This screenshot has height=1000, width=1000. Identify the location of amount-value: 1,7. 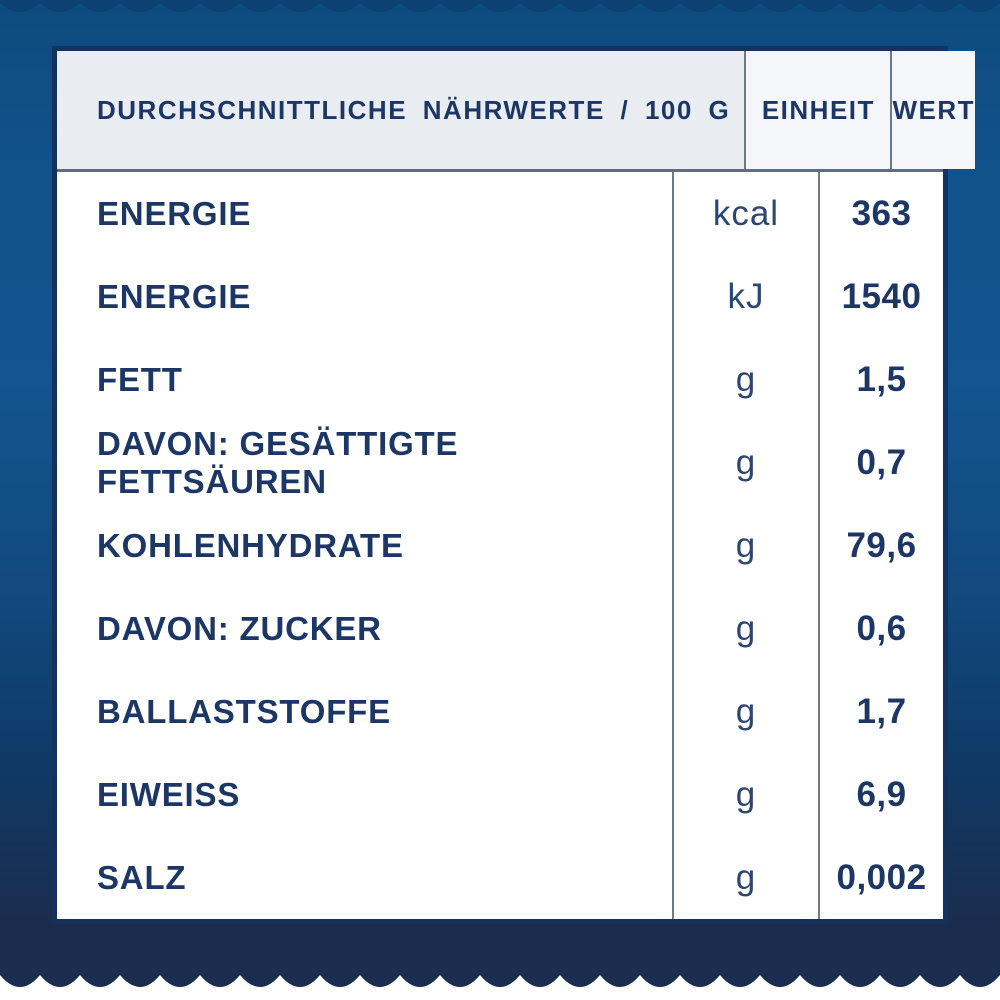
(881, 711).